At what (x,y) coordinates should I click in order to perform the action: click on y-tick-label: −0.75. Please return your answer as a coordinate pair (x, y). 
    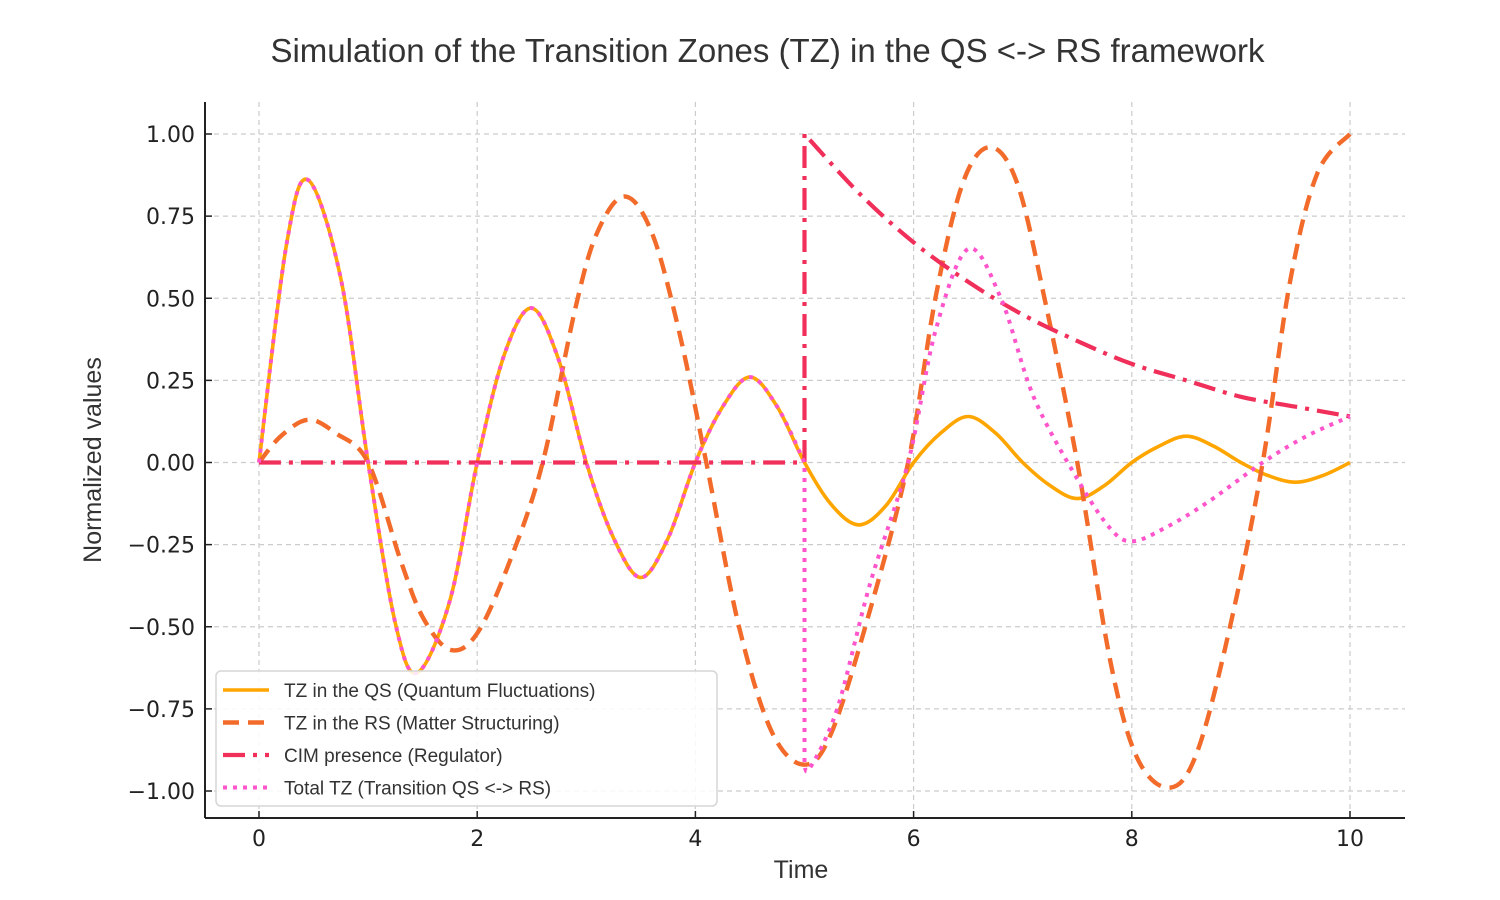
    Looking at the image, I should click on (161, 710).